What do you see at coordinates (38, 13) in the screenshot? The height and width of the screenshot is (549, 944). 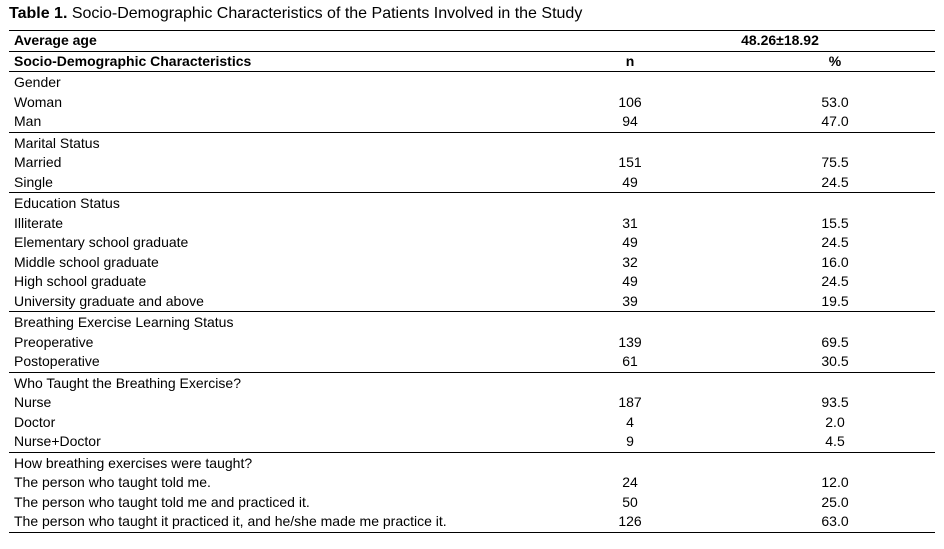 I see `table-caption-label: Table 1.` at bounding box center [38, 13].